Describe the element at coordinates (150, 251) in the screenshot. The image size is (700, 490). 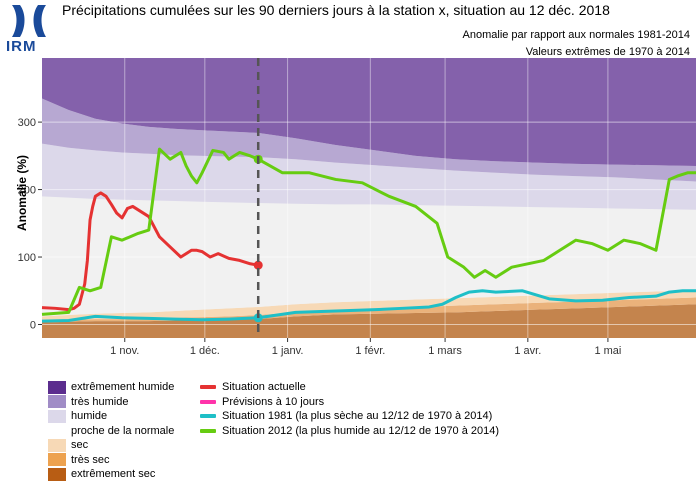
I see `series-line-situation-actuelle` at that location.